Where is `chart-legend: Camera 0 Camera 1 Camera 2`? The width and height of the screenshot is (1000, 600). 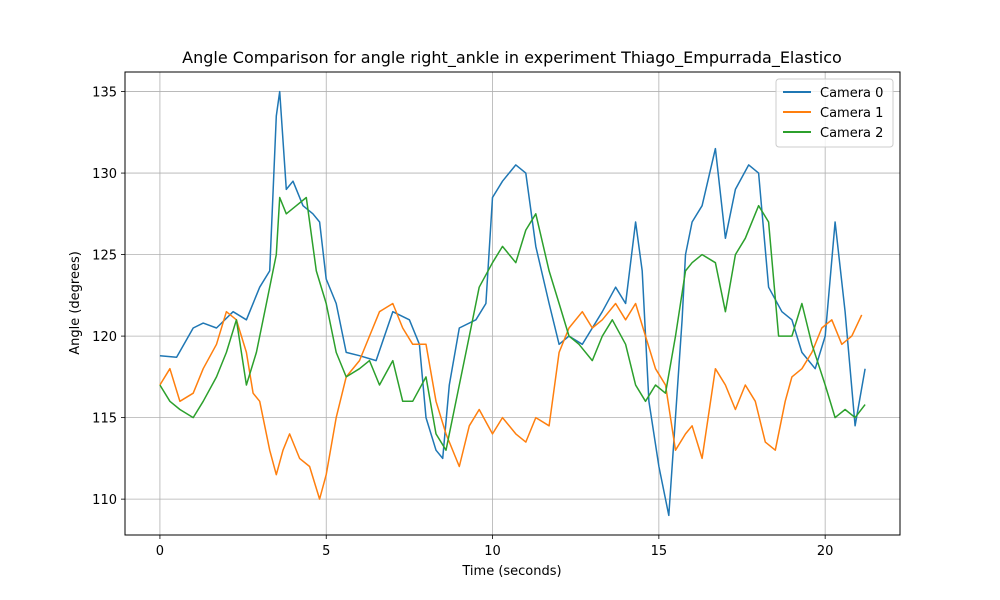
chart-legend: Camera 0 Camera 1 Camera 2 is located at coordinates (834, 113).